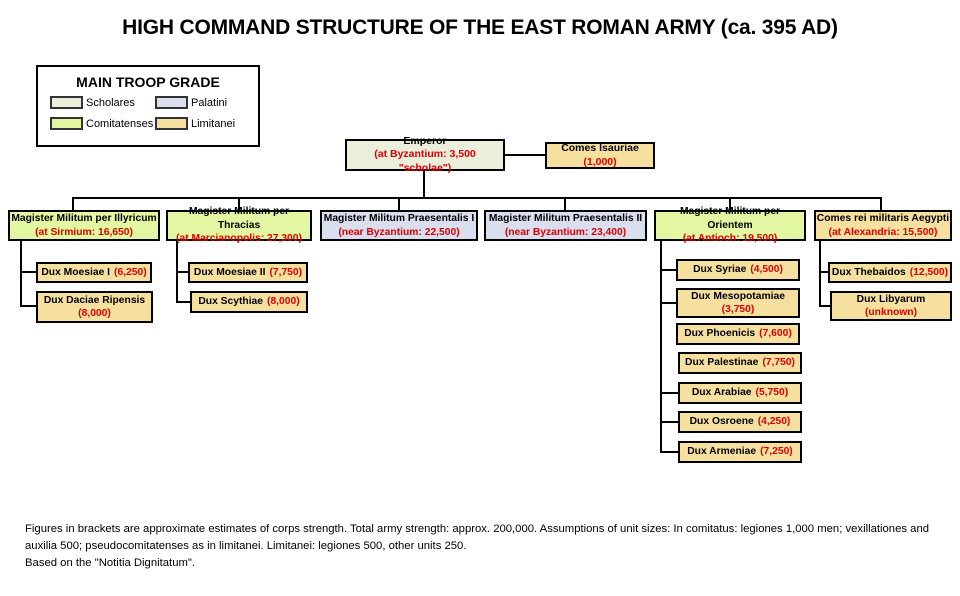 This screenshot has height=596, width=960. I want to click on edge-stub-arabiae, so click(669, 393).